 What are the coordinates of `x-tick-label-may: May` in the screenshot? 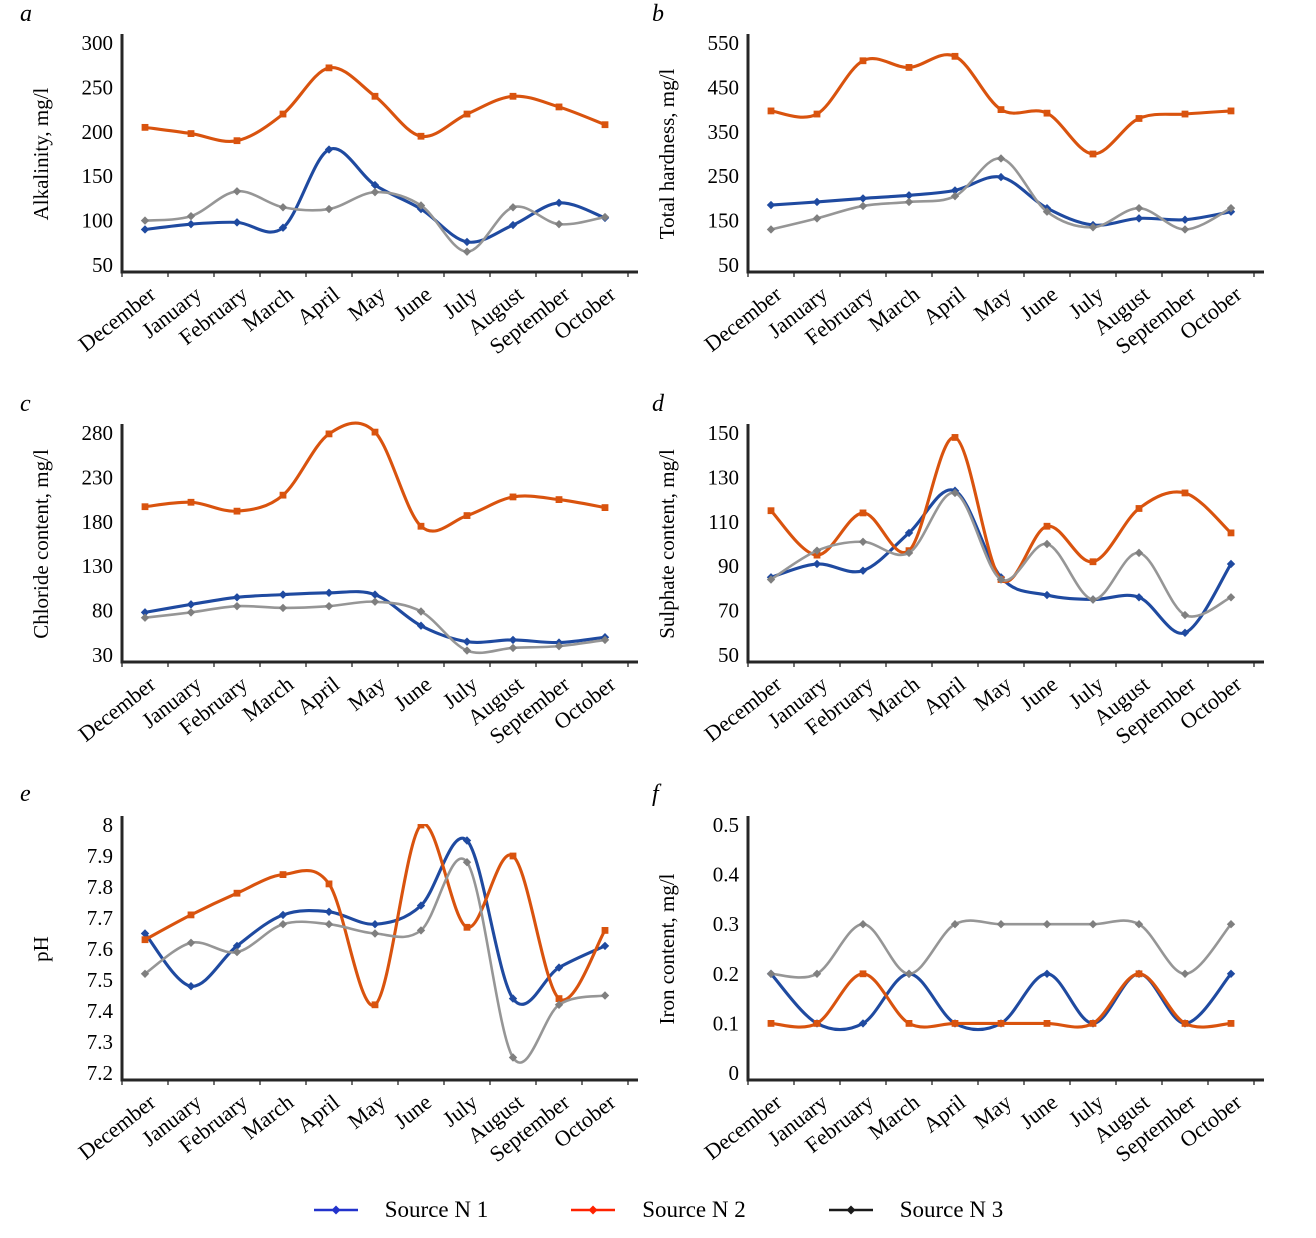 It's located at (992, 303).